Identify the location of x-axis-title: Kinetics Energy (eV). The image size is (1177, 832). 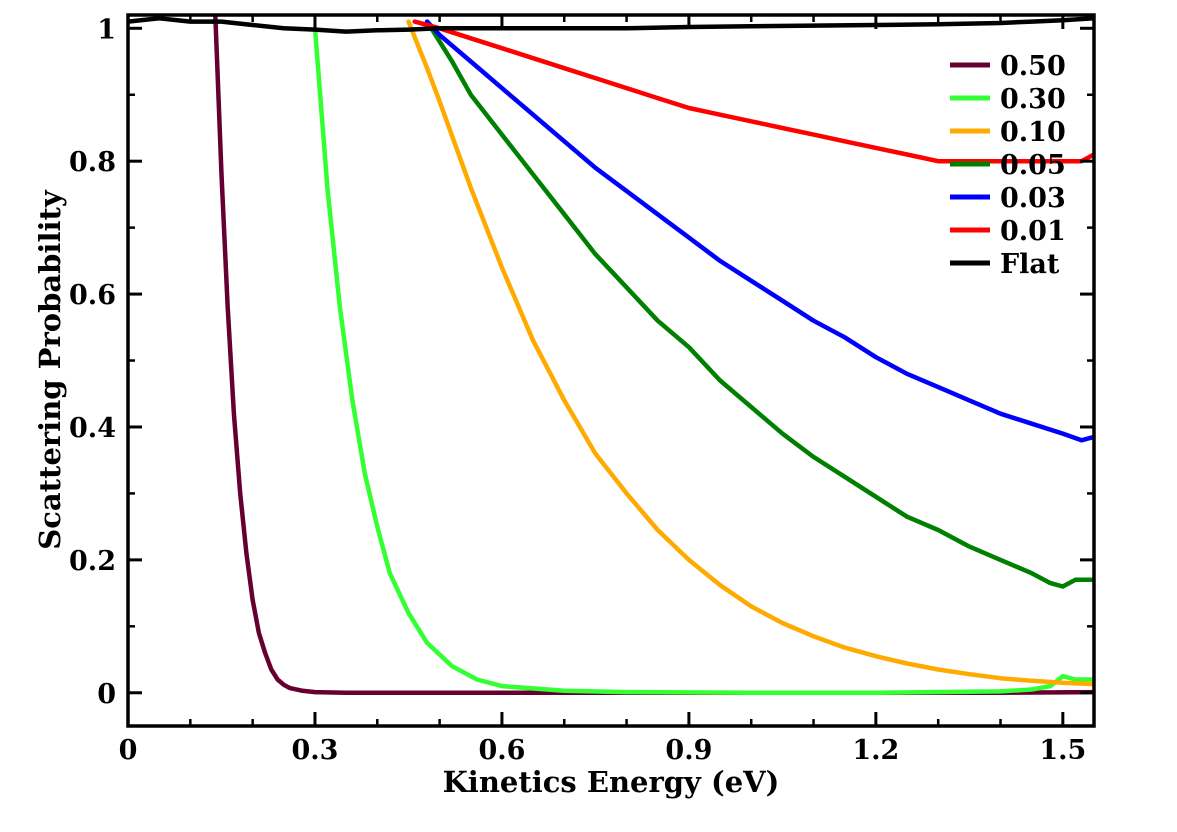
(611, 782).